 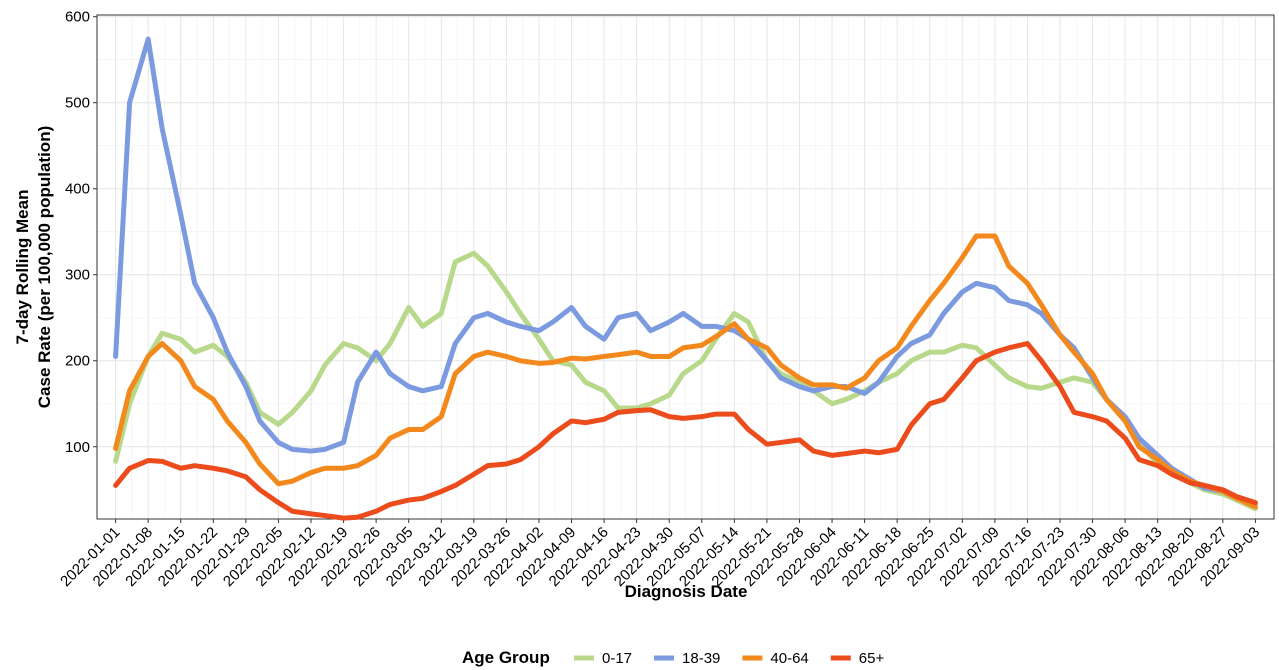 I want to click on y-tick-label: 200, so click(x=77, y=361).